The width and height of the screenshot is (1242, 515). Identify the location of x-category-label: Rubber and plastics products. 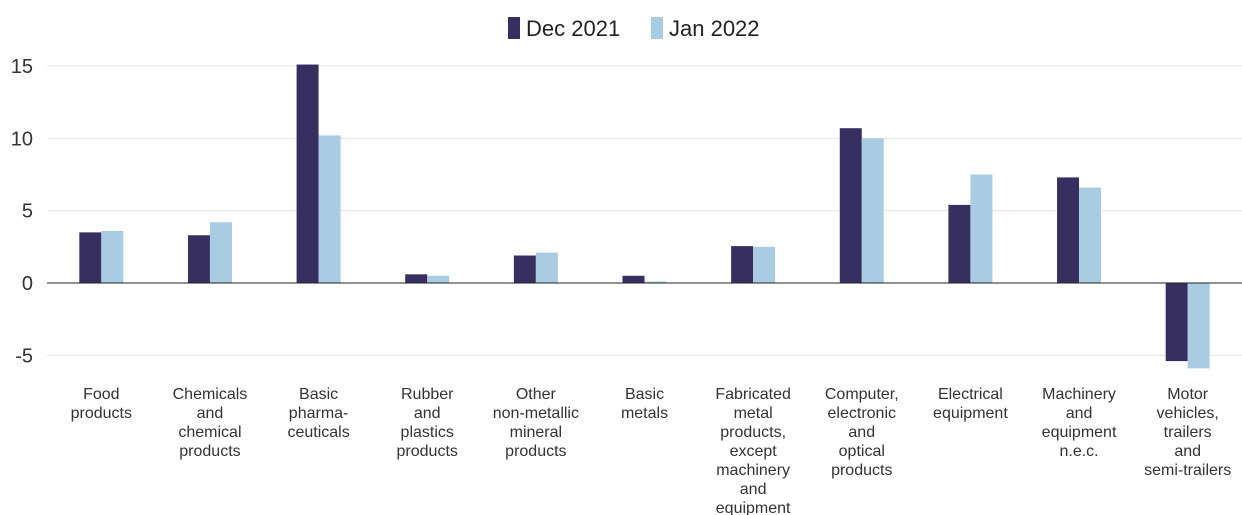
(427, 423).